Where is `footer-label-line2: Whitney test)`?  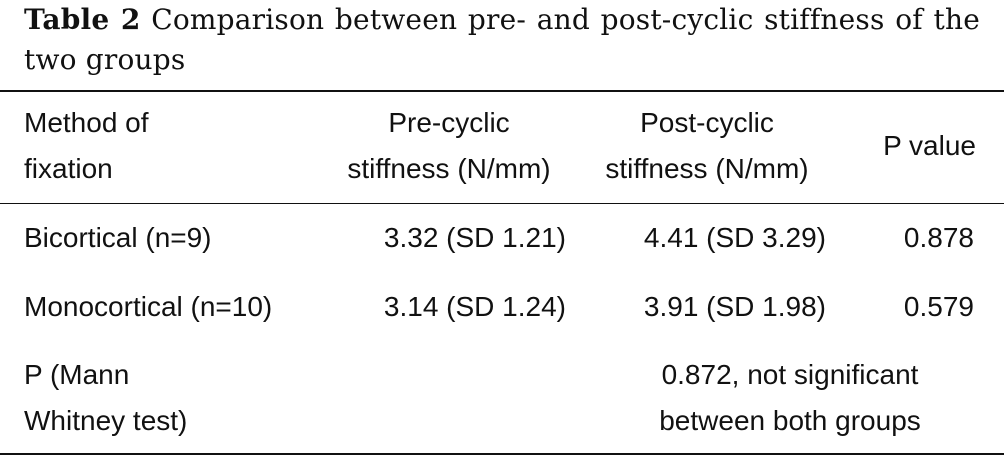 footer-label-line2: Whitney test) is located at coordinates (106, 420).